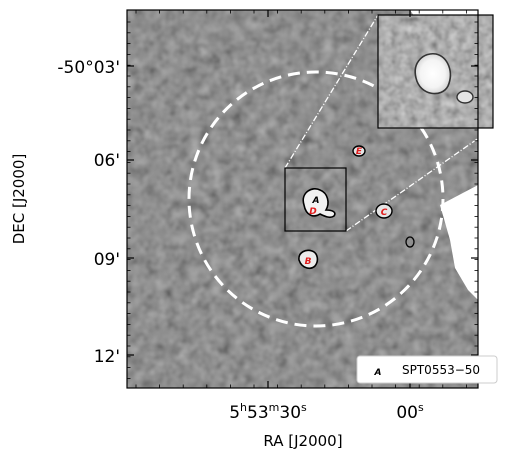  What do you see at coordinates (19, 199) in the screenshot?
I see `y-axis-title: DEC [J2000]` at bounding box center [19, 199].